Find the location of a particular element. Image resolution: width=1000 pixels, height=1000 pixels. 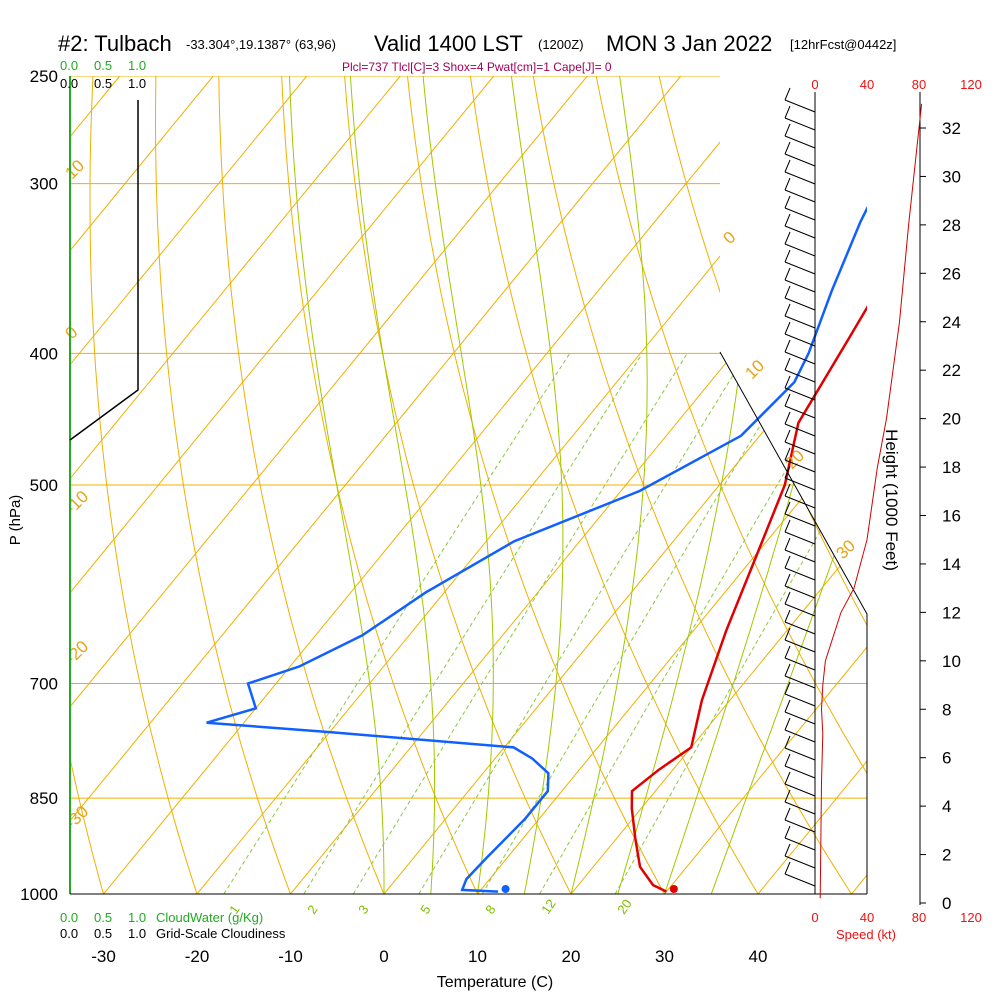

zulu-time: (1200Z) is located at coordinates (561, 44).